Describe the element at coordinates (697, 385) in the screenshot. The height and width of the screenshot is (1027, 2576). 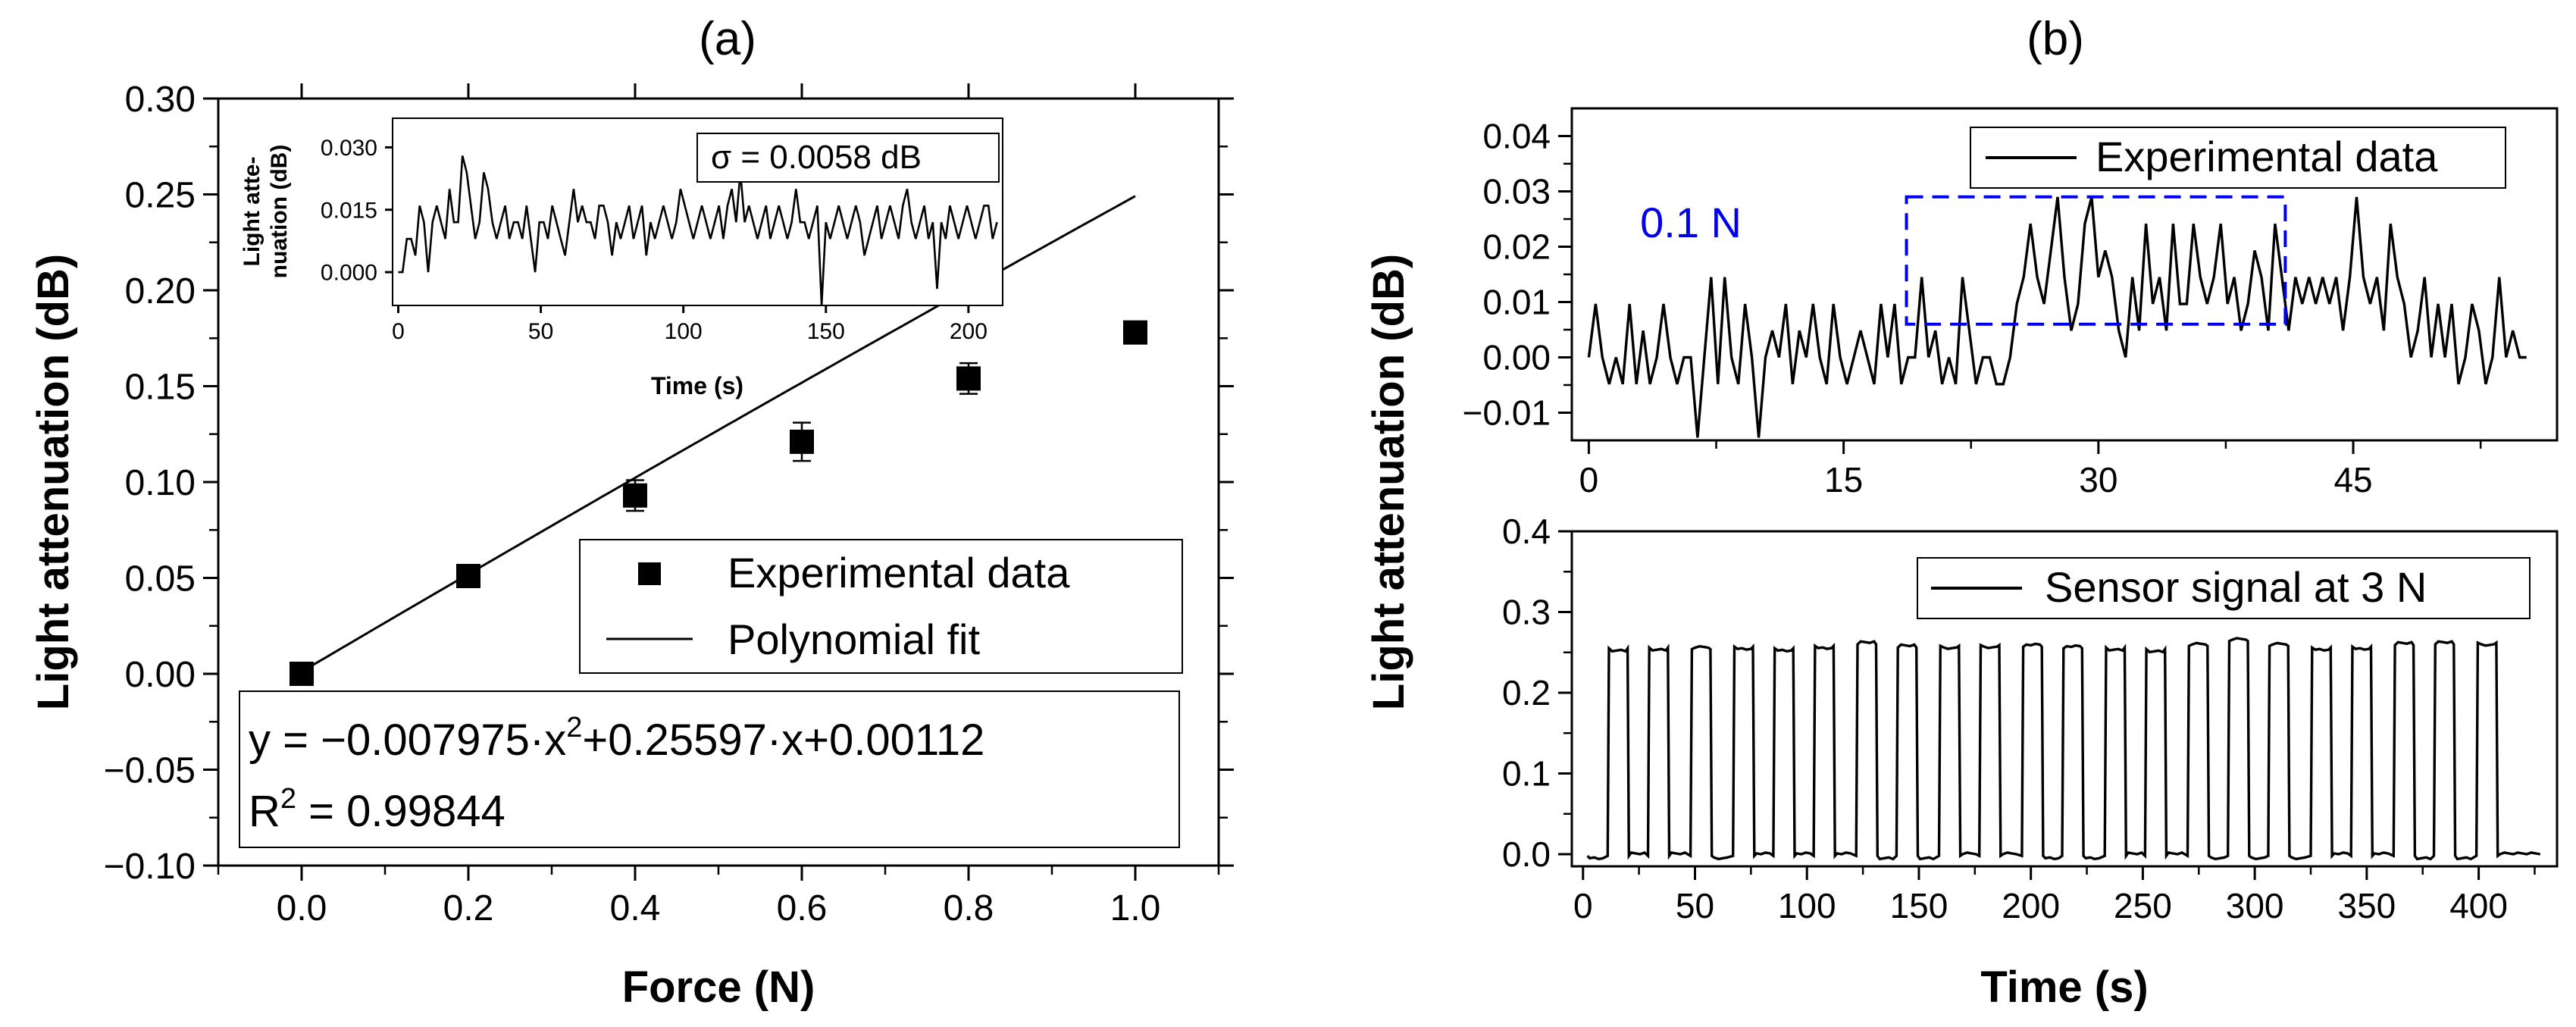
I see `inset-xlabel: Time (s)` at that location.